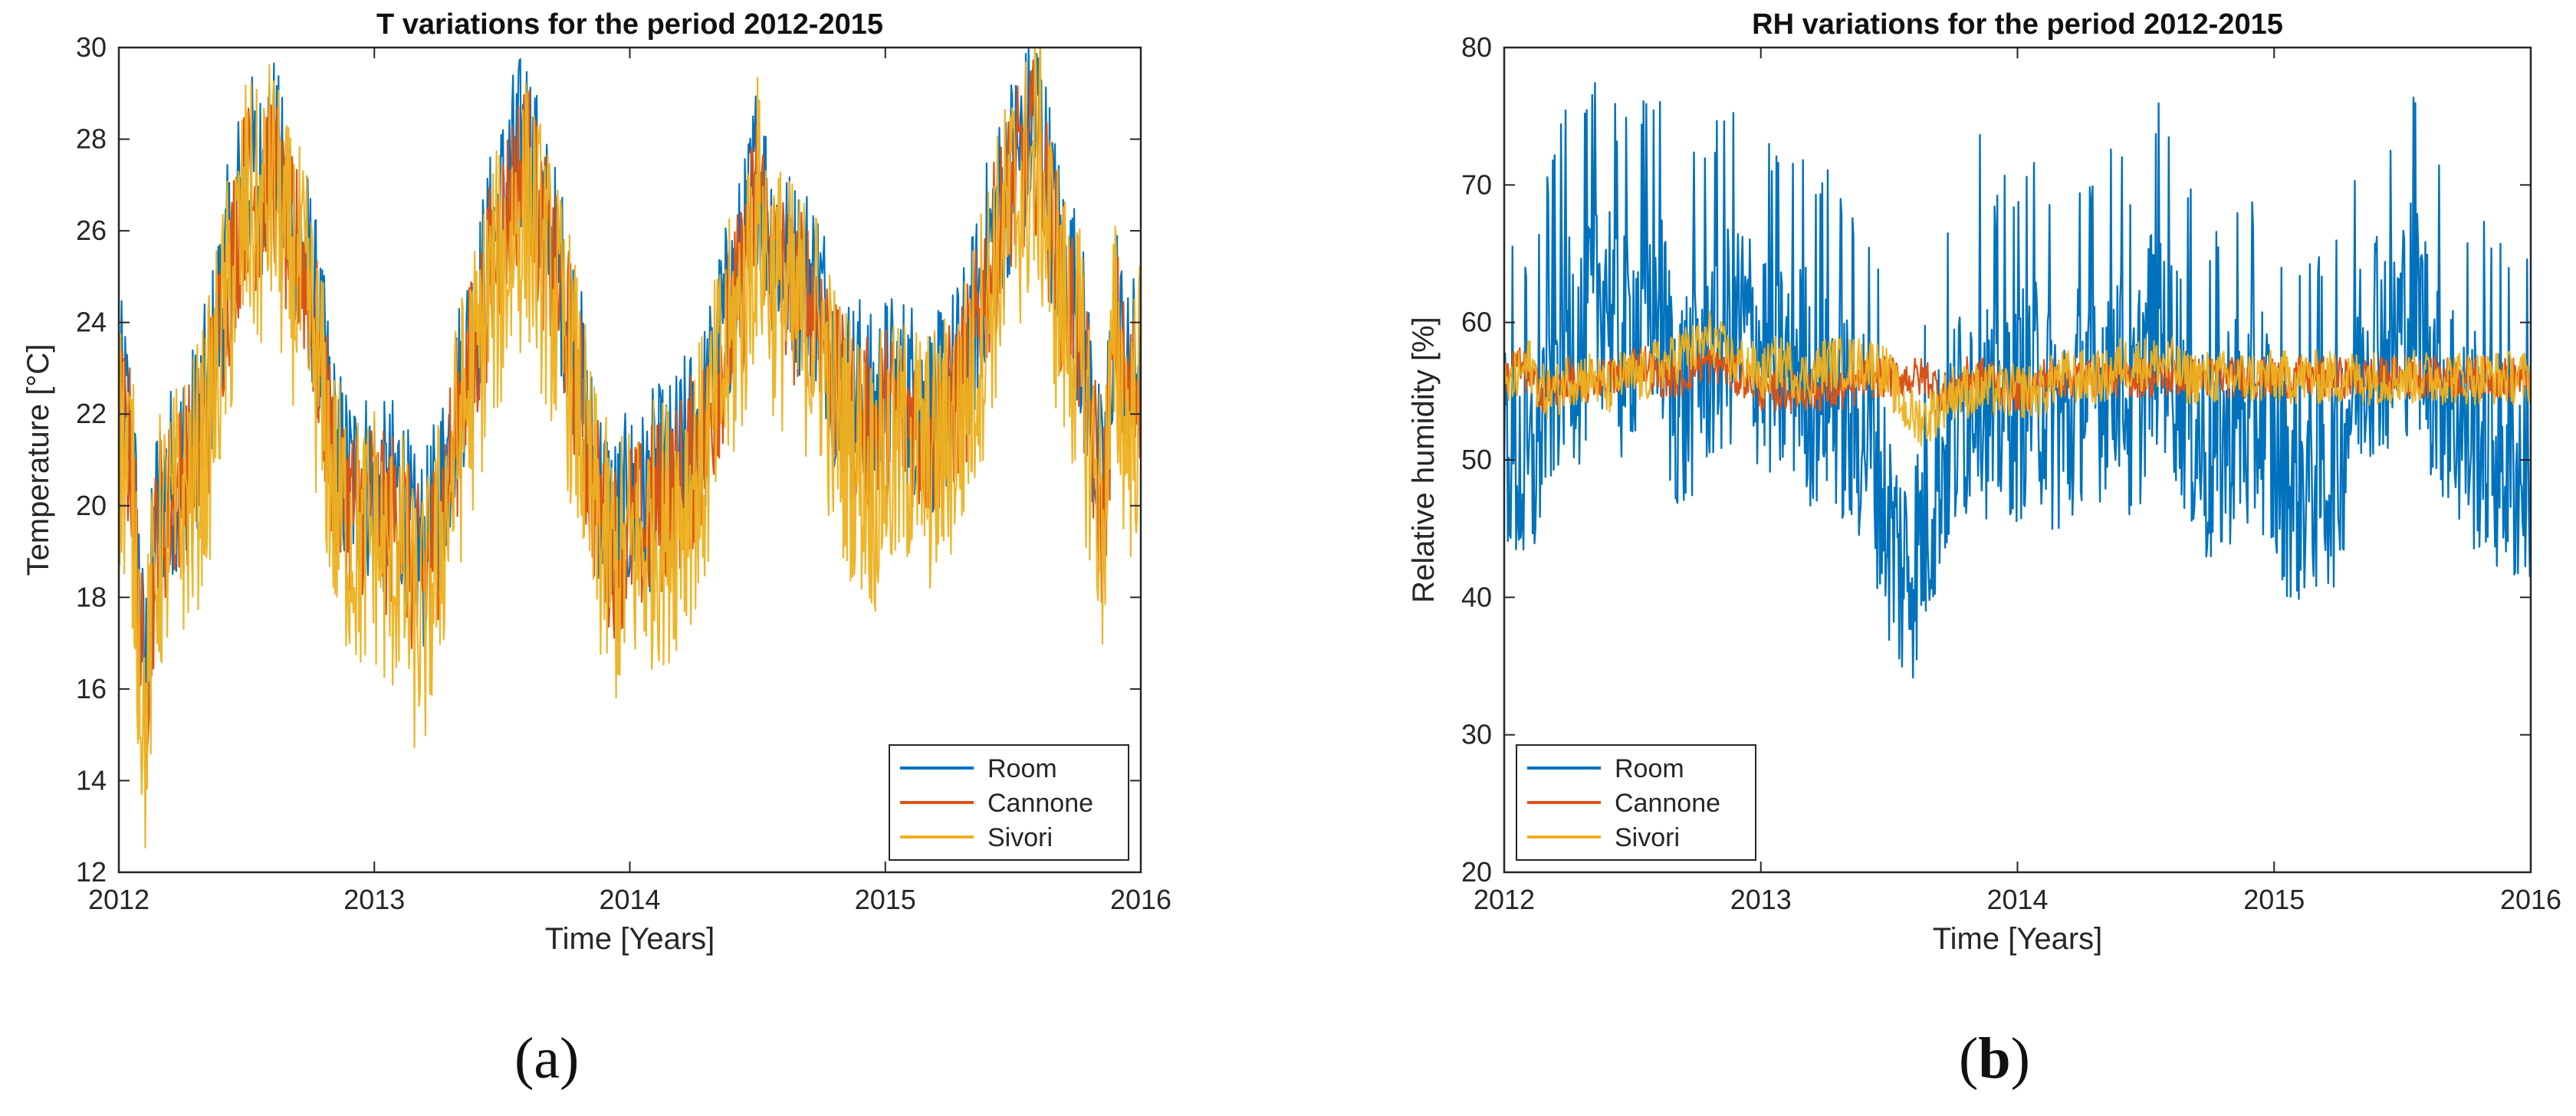 Image resolution: width=2576 pixels, height=1116 pixels. I want to click on y-tick-label: 16, so click(92, 689).